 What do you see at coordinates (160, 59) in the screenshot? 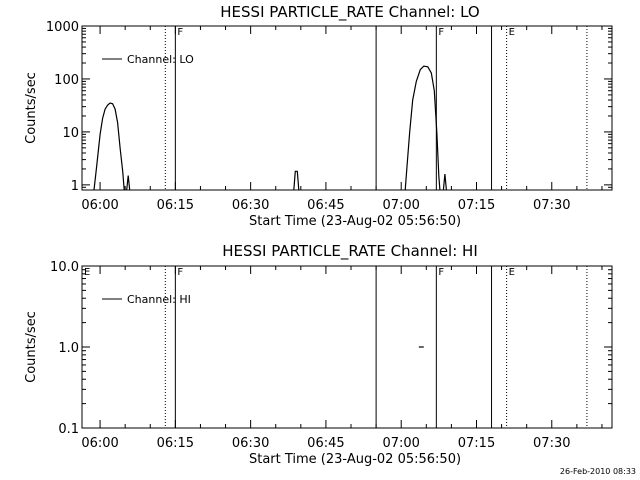
I see `legend-label: Channel: LO` at bounding box center [160, 59].